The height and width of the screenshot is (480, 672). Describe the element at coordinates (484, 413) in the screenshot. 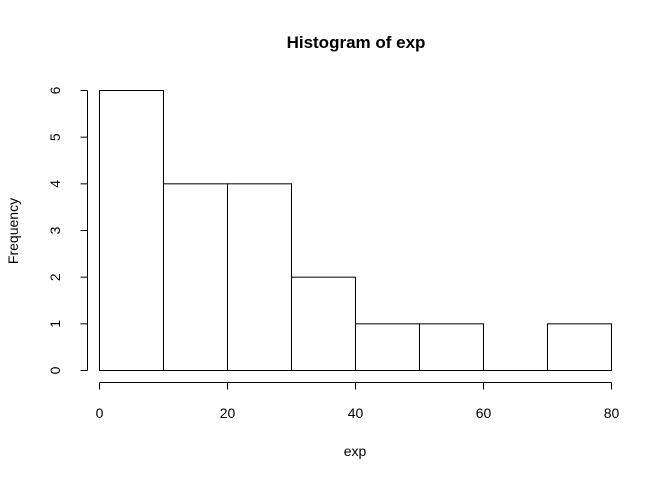

I see `x-tick-label-3: 60` at that location.